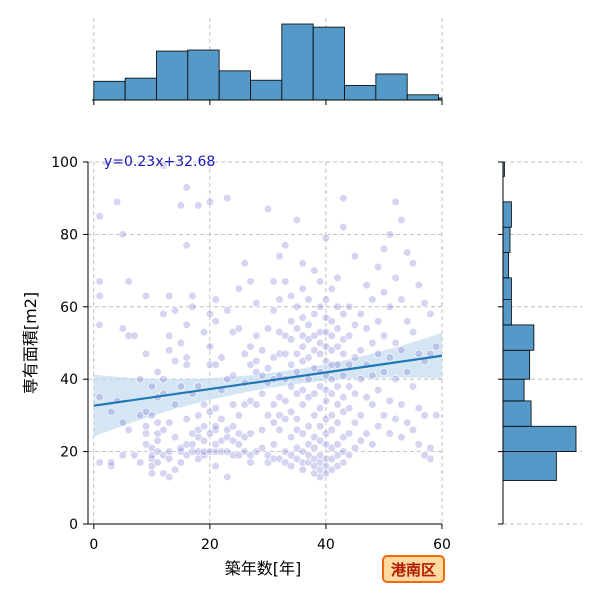 This screenshot has height=600, width=600. What do you see at coordinates (539, 439) in the screenshot?
I see `y-histogram-bar` at bounding box center [539, 439].